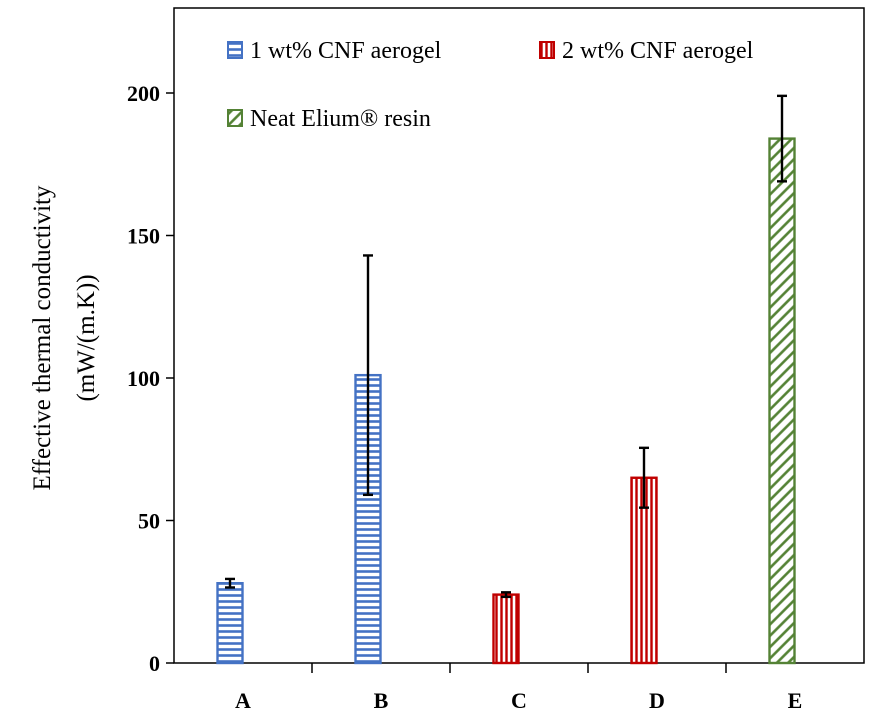 The width and height of the screenshot is (886, 717). I want to click on y-axis: 0 50 100 150 200, so click(150, 378).